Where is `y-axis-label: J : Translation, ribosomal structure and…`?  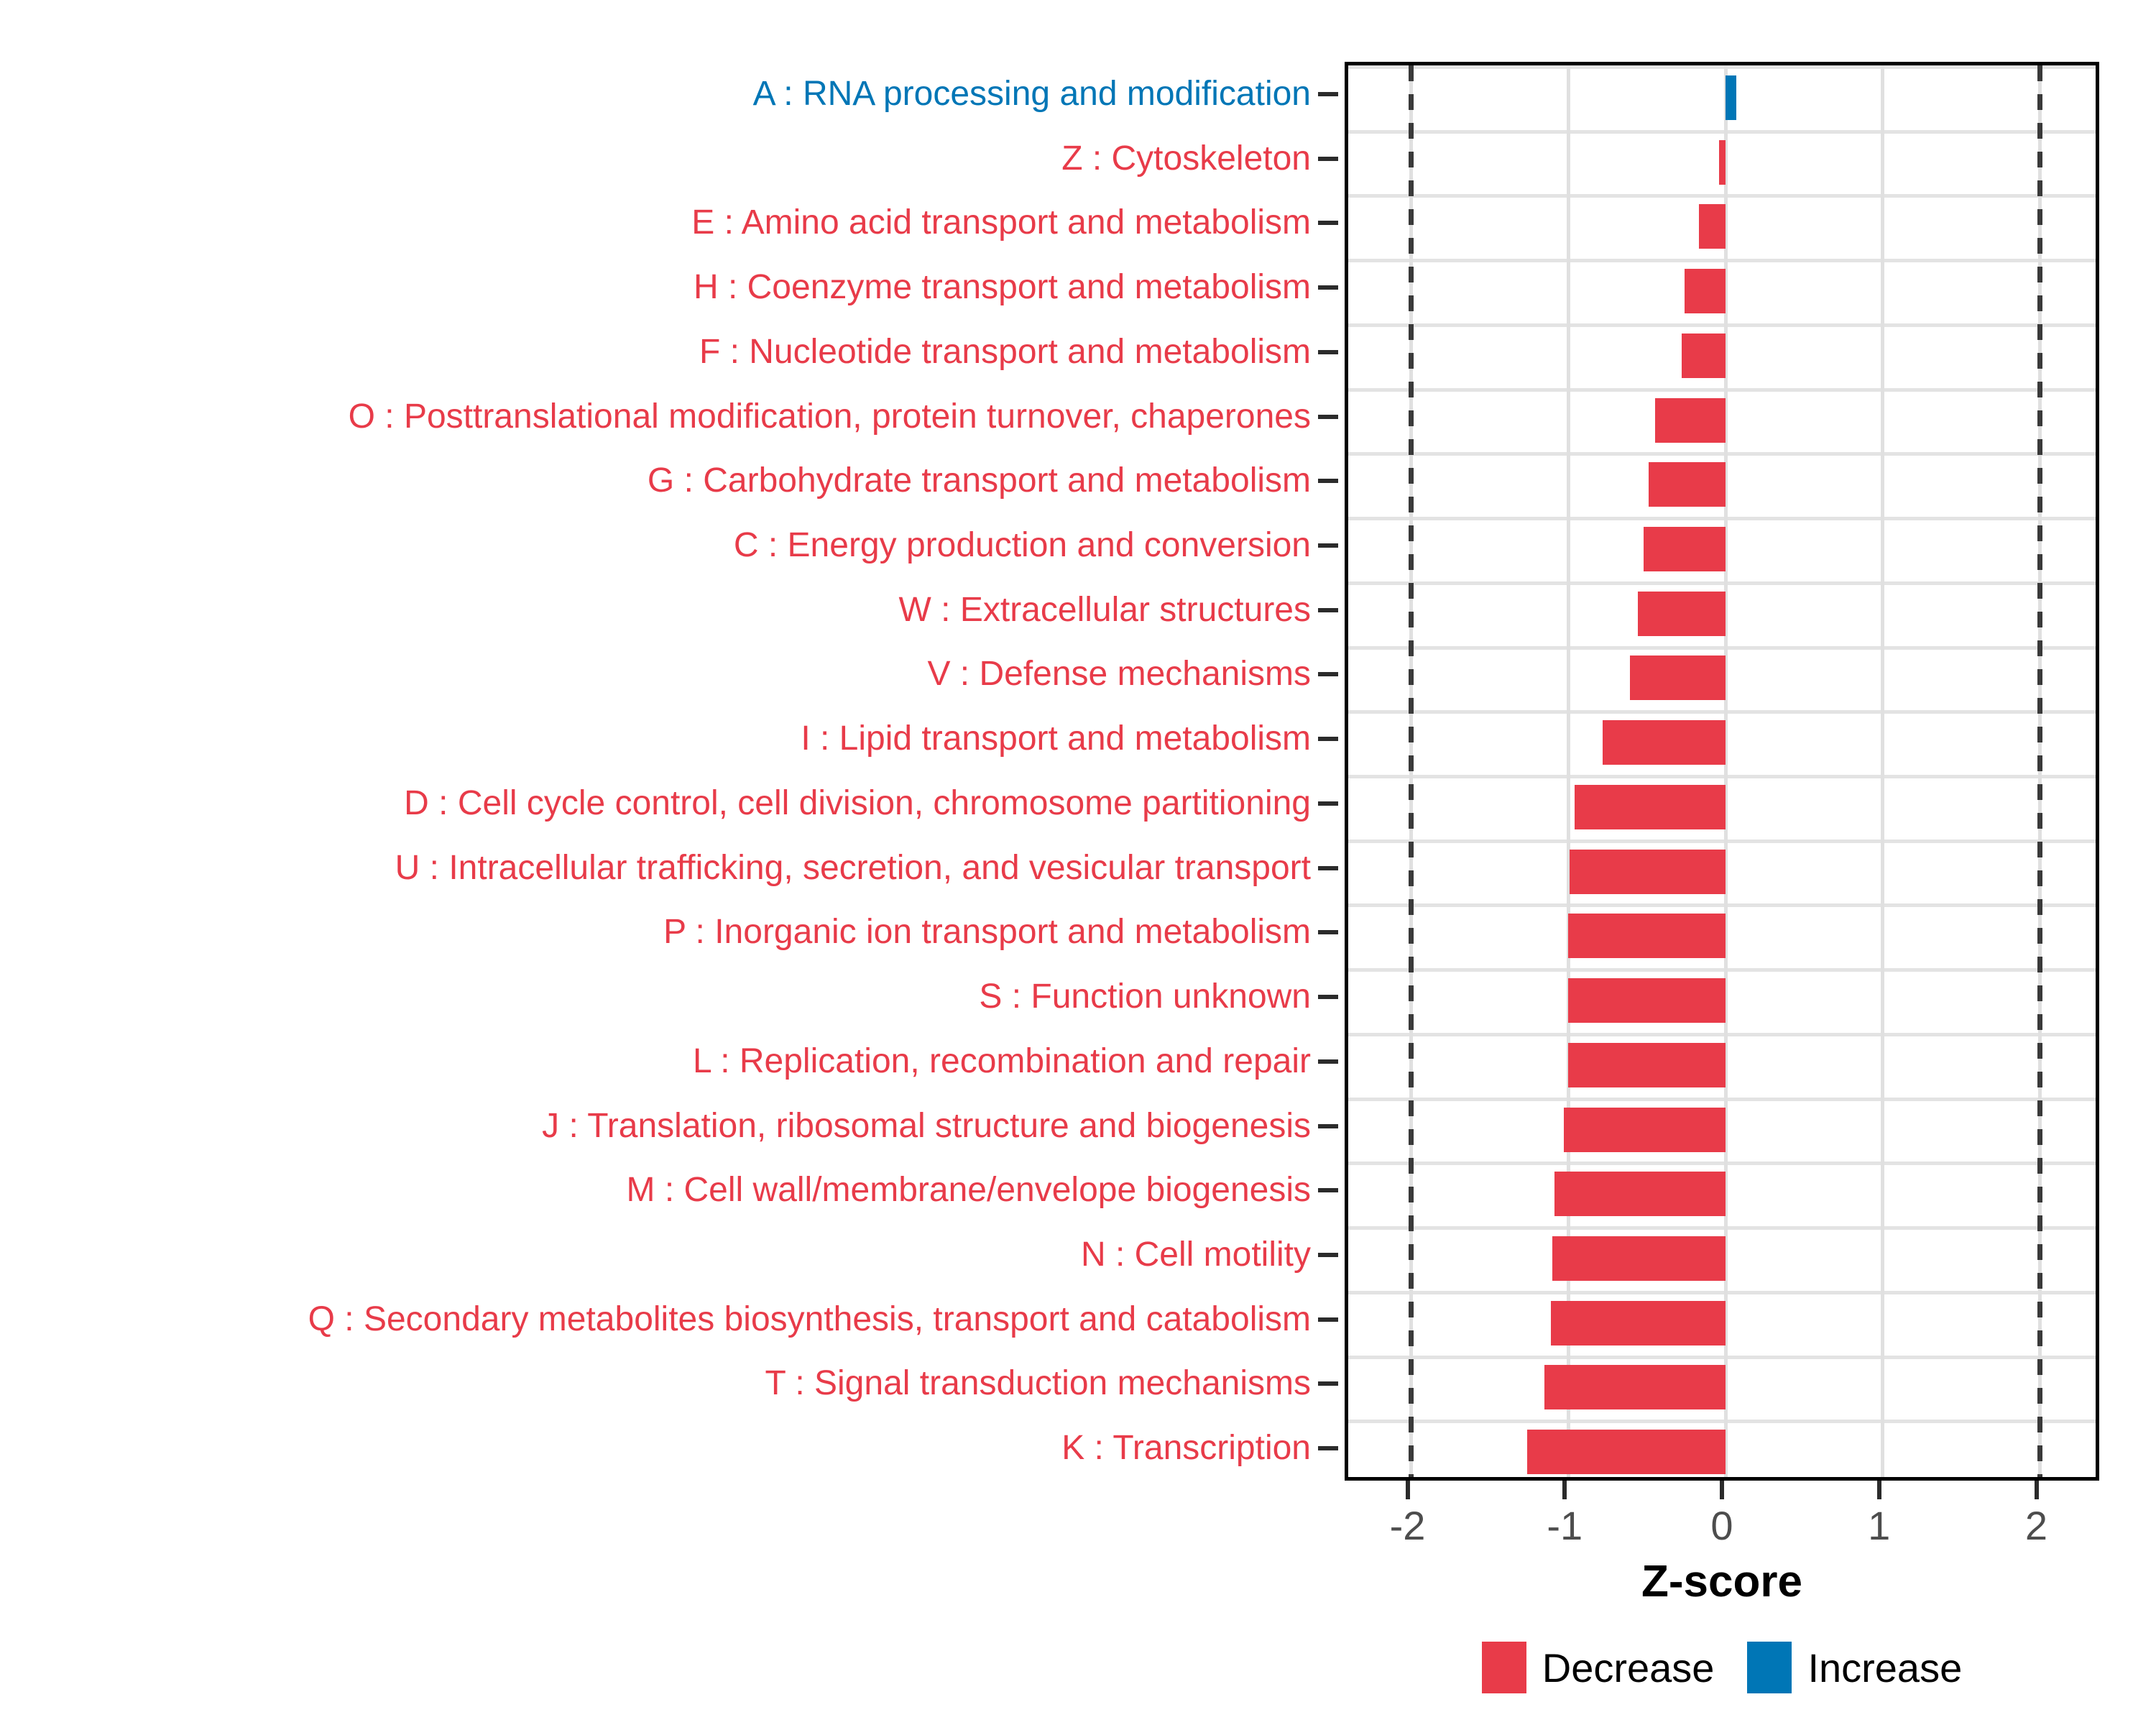
y-axis-label: J : Translation, ribosomal structure and… is located at coordinates (927, 1125).